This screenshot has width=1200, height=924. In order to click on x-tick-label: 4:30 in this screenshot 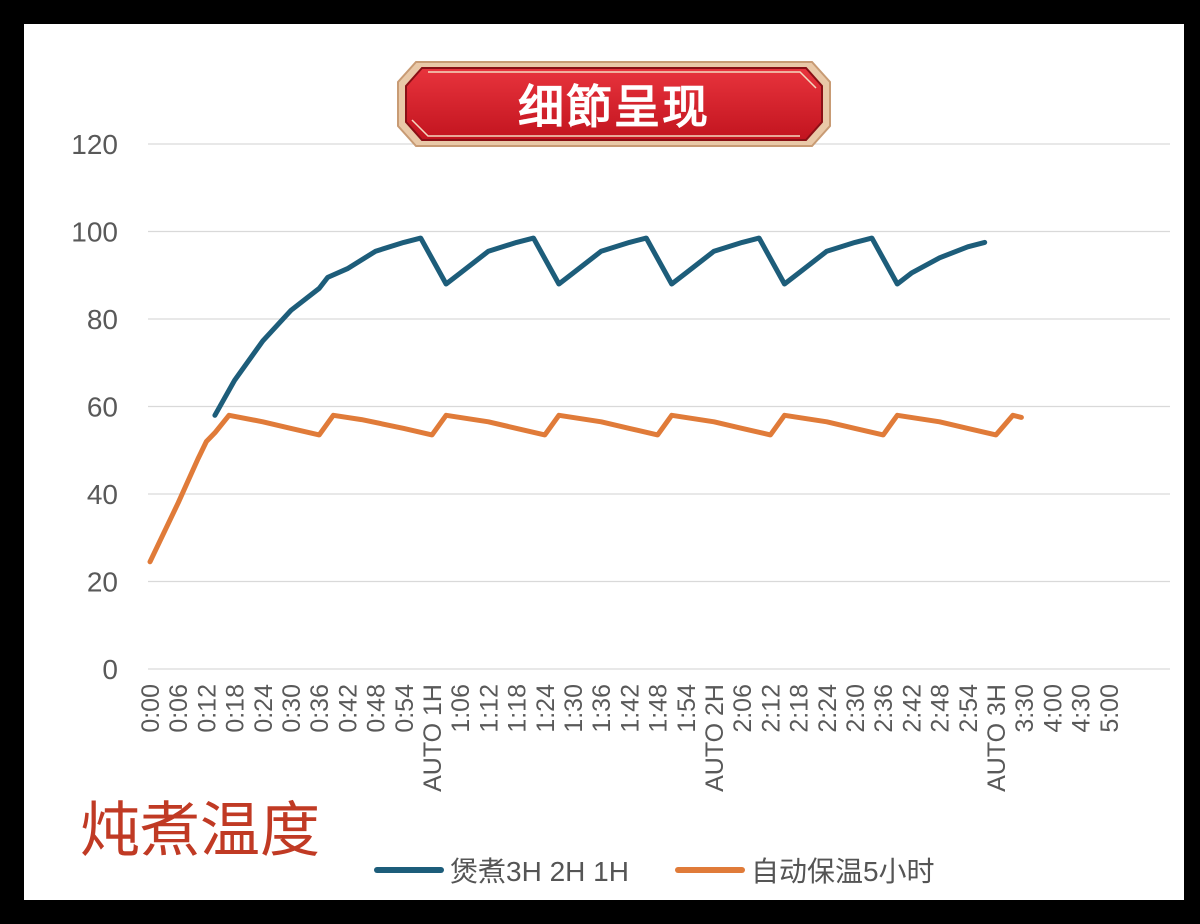, I will do `click(1082, 708)`.